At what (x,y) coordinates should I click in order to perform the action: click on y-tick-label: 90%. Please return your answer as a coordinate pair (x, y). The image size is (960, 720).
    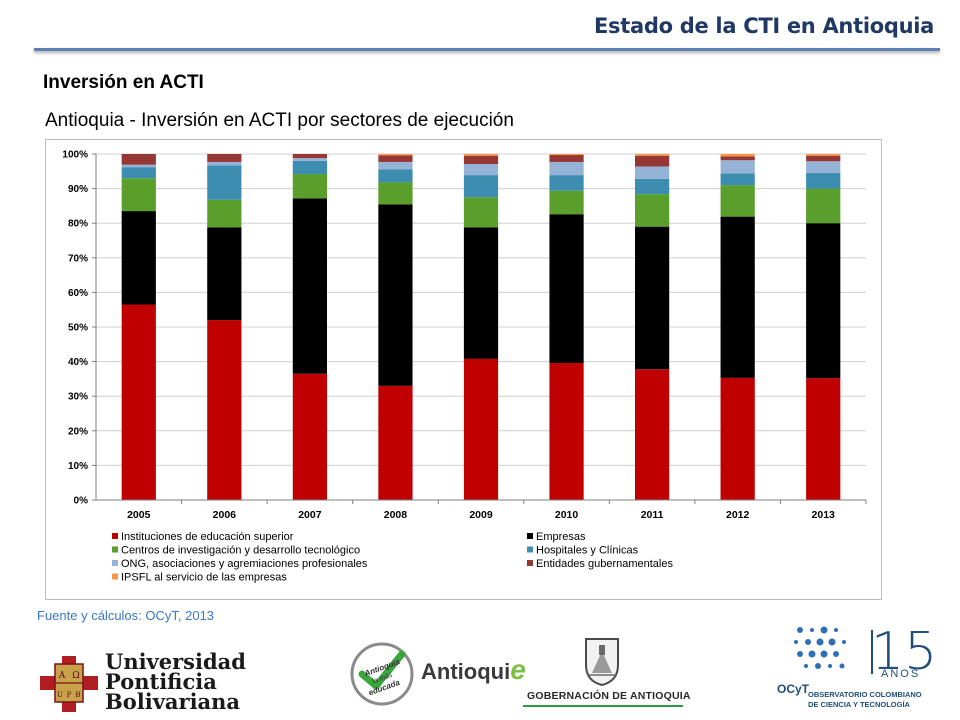
    Looking at the image, I should click on (78, 189).